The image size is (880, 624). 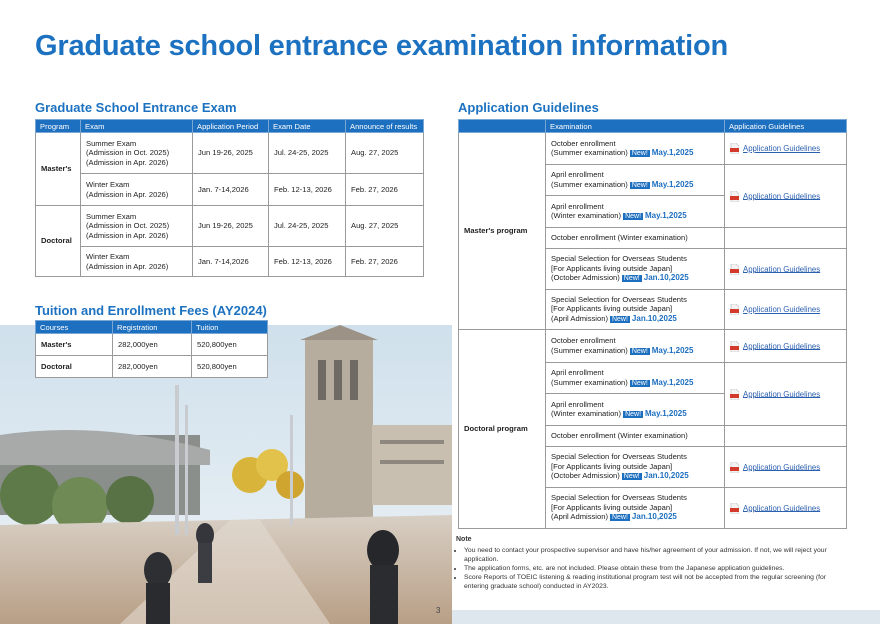 What do you see at coordinates (785, 126) in the screenshot?
I see `column-header: Application Guidelines` at bounding box center [785, 126].